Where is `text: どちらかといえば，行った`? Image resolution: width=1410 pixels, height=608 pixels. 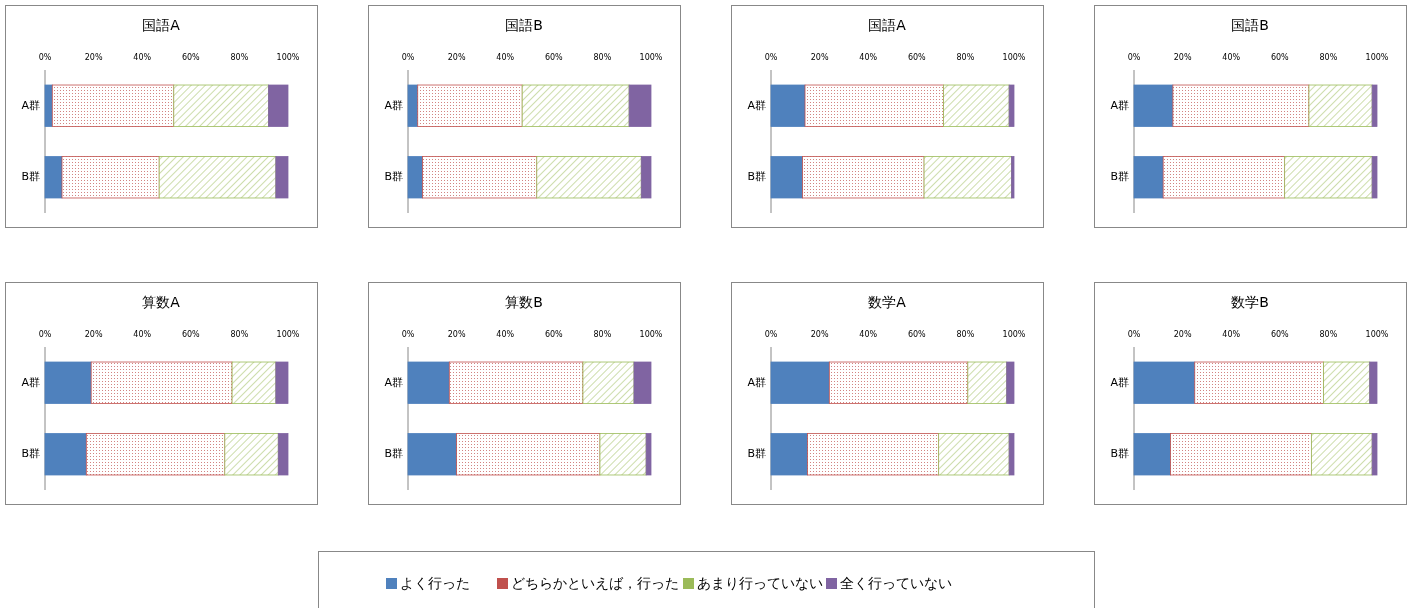 text: どちらかといえば，行った is located at coordinates (595, 583).